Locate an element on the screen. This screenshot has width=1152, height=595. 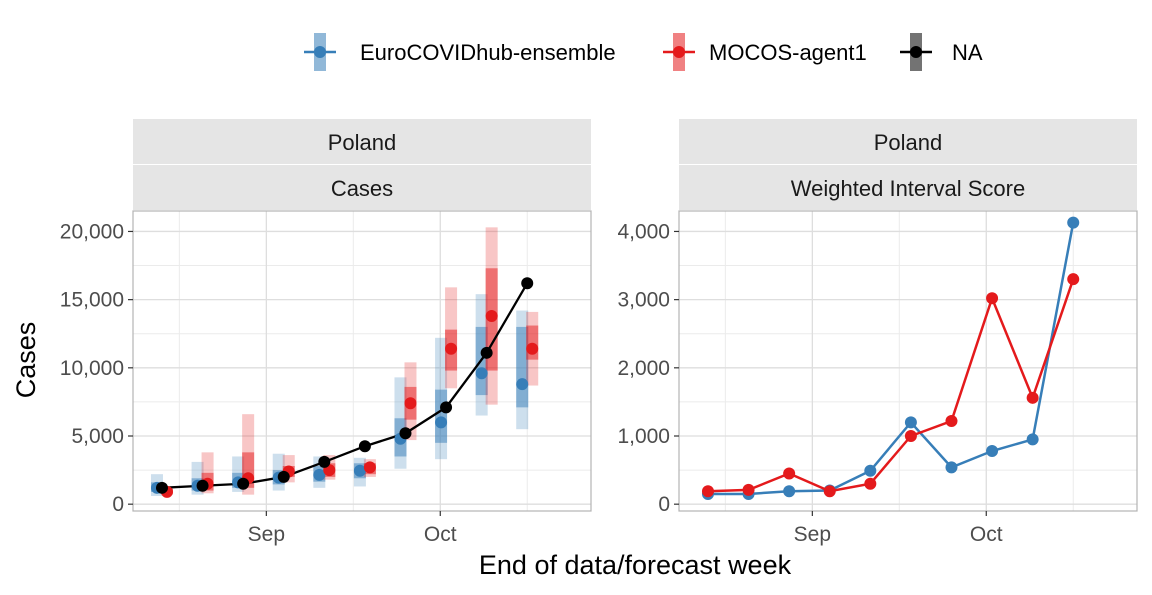
y-tick-label: 10,000 is located at coordinates (92, 368).